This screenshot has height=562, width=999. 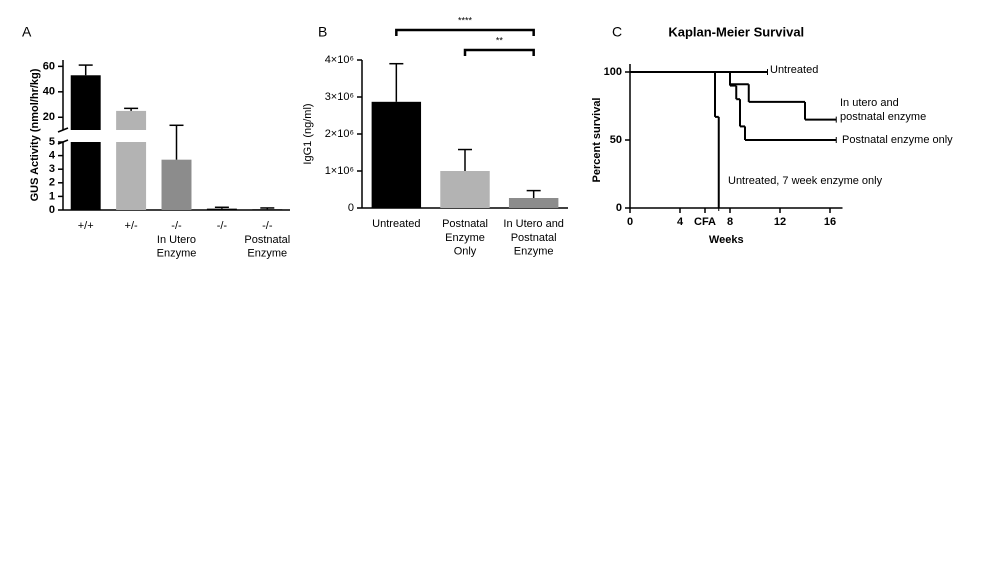 What do you see at coordinates (52, 169) in the screenshot?
I see `y-tick-label: 3` at bounding box center [52, 169].